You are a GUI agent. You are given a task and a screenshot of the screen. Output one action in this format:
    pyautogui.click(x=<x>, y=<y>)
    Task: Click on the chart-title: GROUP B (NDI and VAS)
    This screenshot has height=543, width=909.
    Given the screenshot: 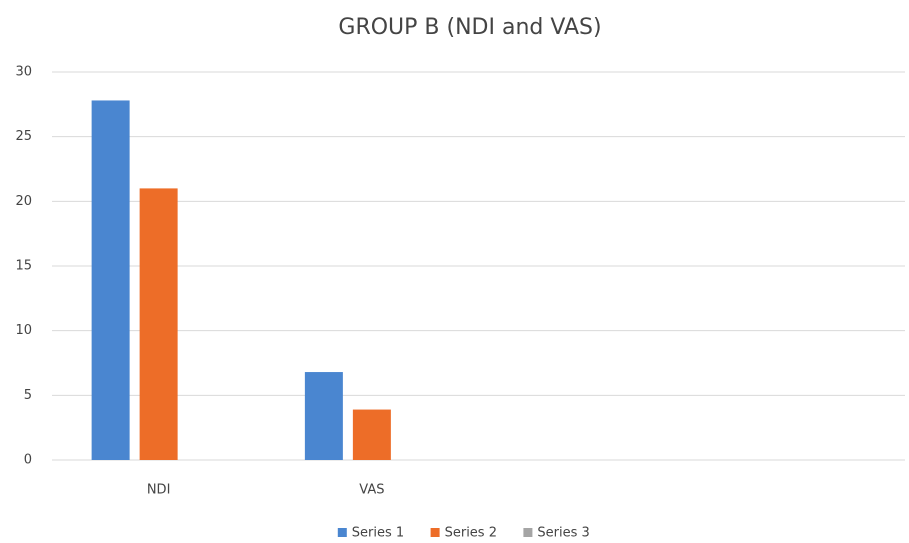 What is the action you would take?
    pyautogui.click(x=469, y=27)
    